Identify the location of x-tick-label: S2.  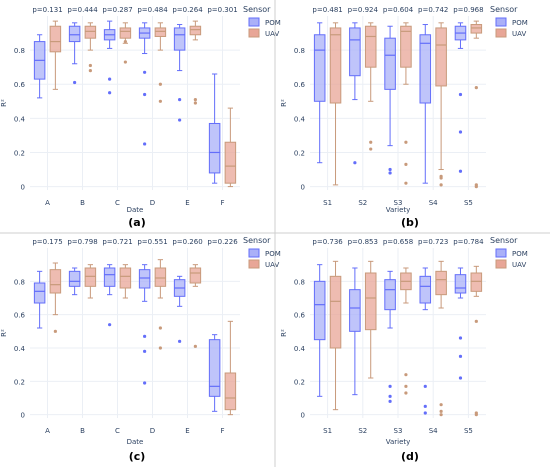
(362, 431).